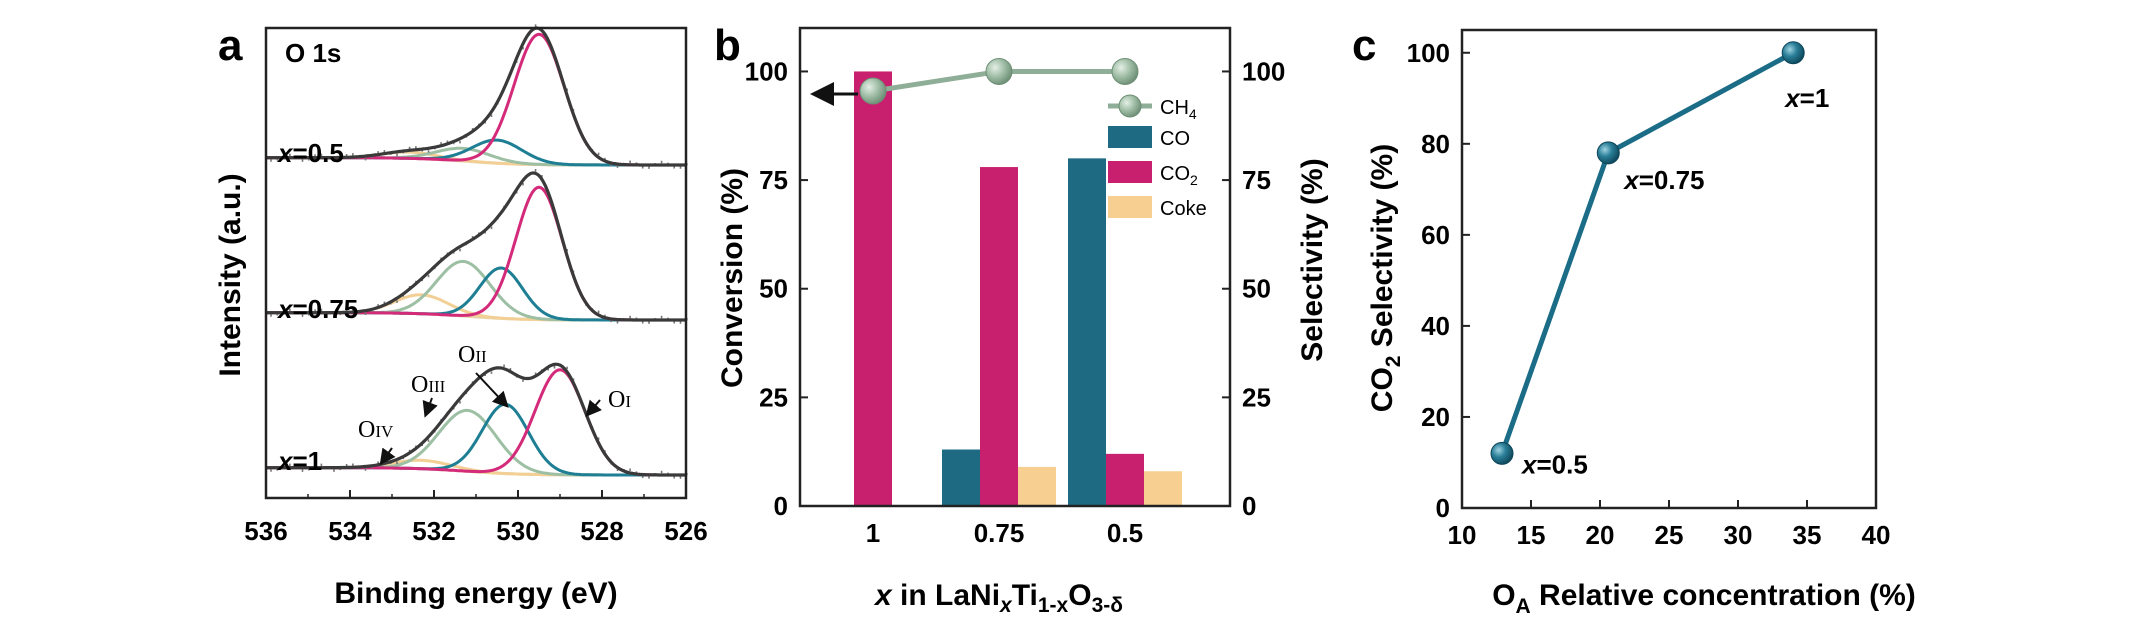  I want to click on x-tick-label: 530, so click(517, 531).